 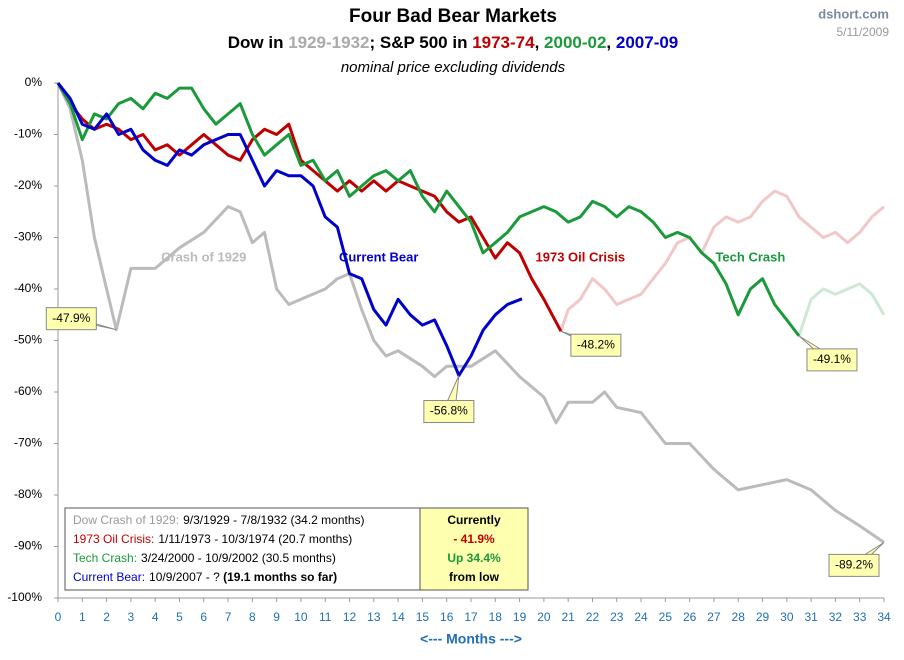 I want to click on callout-text: -56.8%, so click(x=449, y=411).